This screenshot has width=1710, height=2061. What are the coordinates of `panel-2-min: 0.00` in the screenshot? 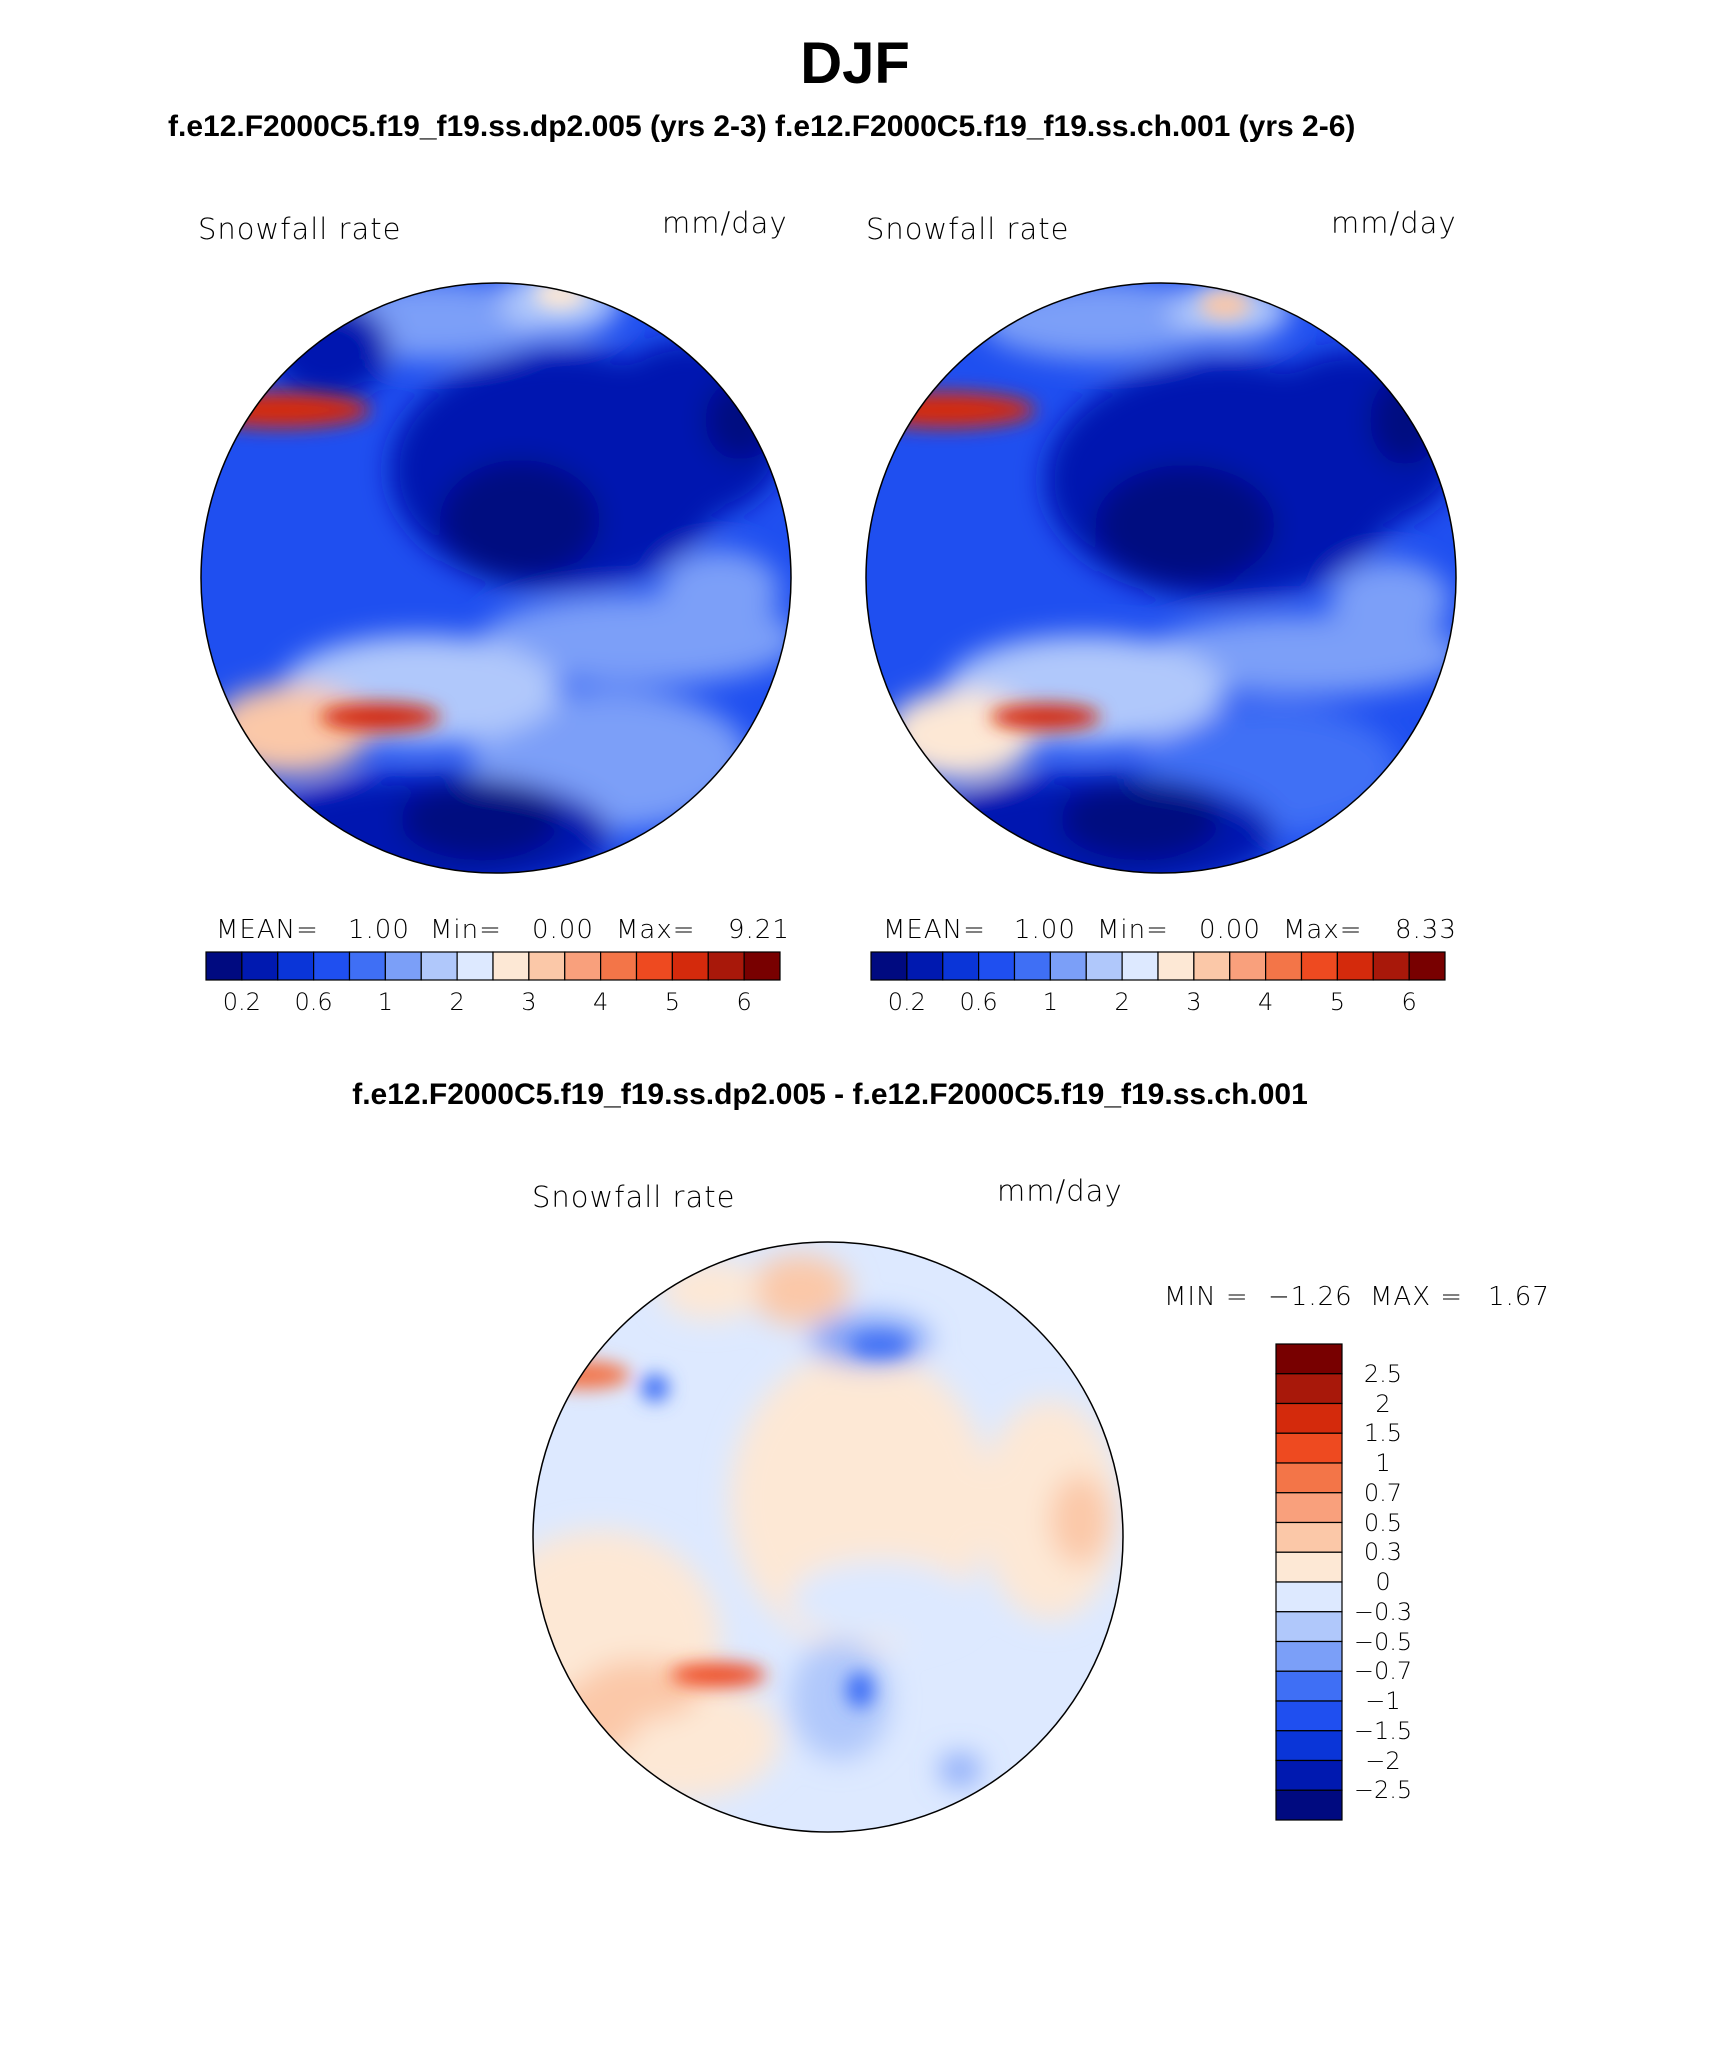 It's located at (1230, 930).